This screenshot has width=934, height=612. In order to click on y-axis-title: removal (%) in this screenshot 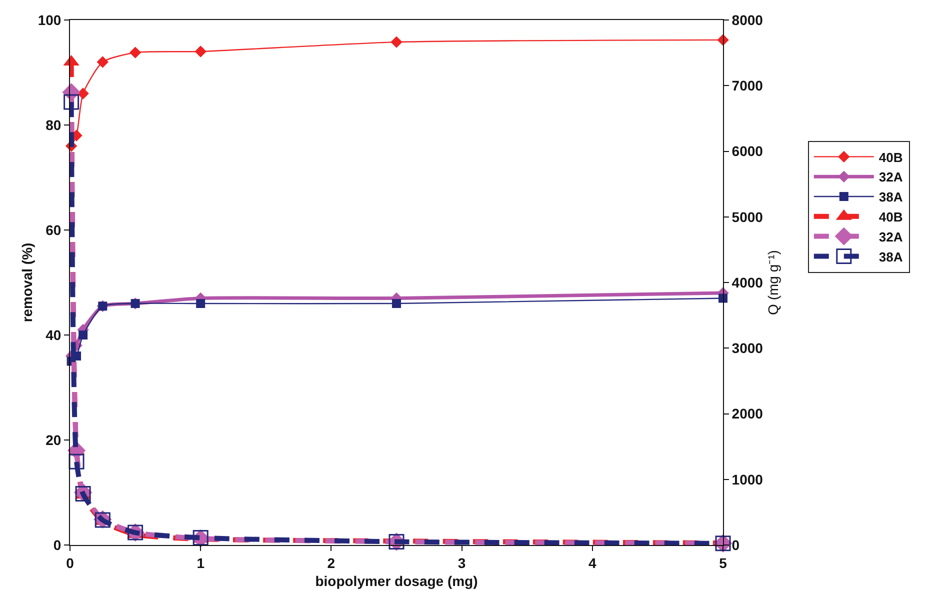, I will do `click(27, 282)`.